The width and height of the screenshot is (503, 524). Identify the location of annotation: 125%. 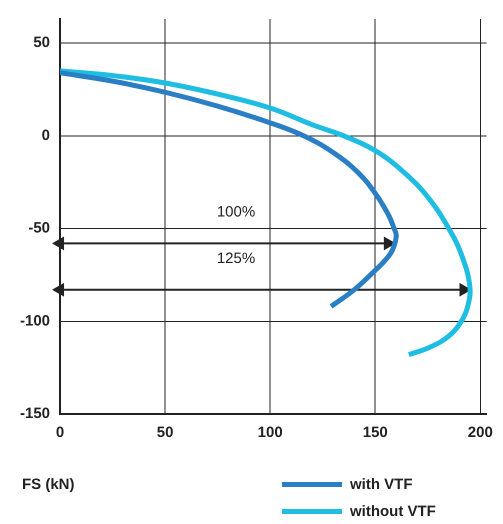
(236, 258).